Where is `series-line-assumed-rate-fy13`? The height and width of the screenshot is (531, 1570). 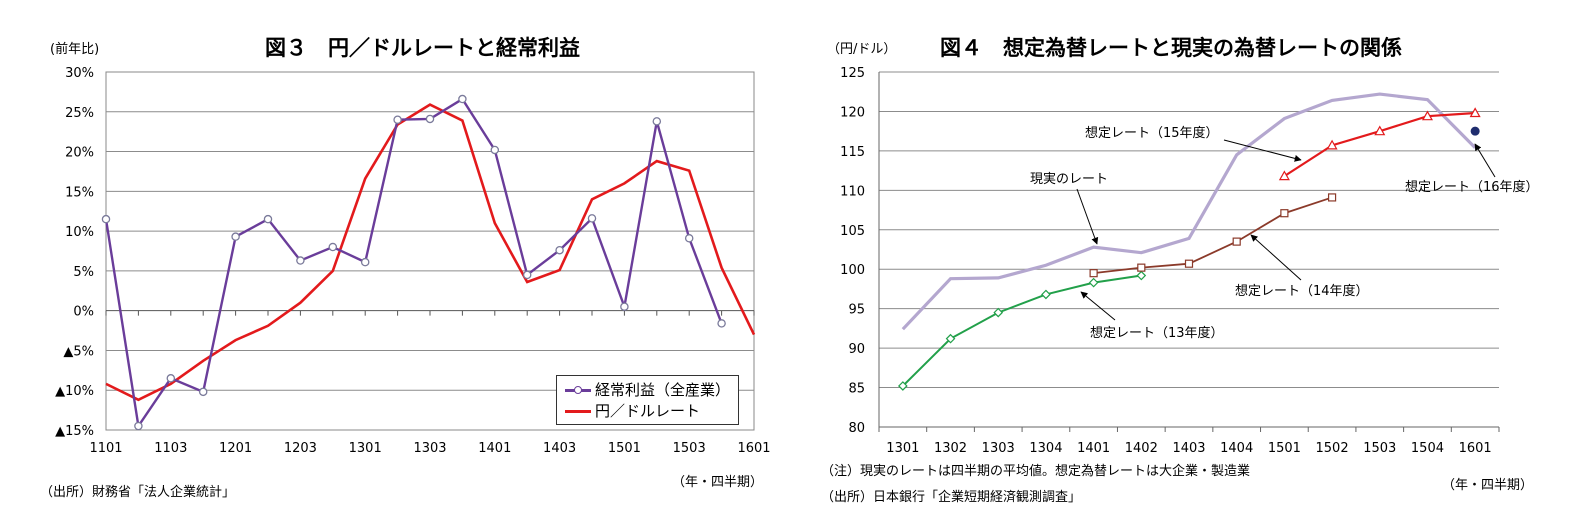 series-line-assumed-rate-fy13 is located at coordinates (1022, 330).